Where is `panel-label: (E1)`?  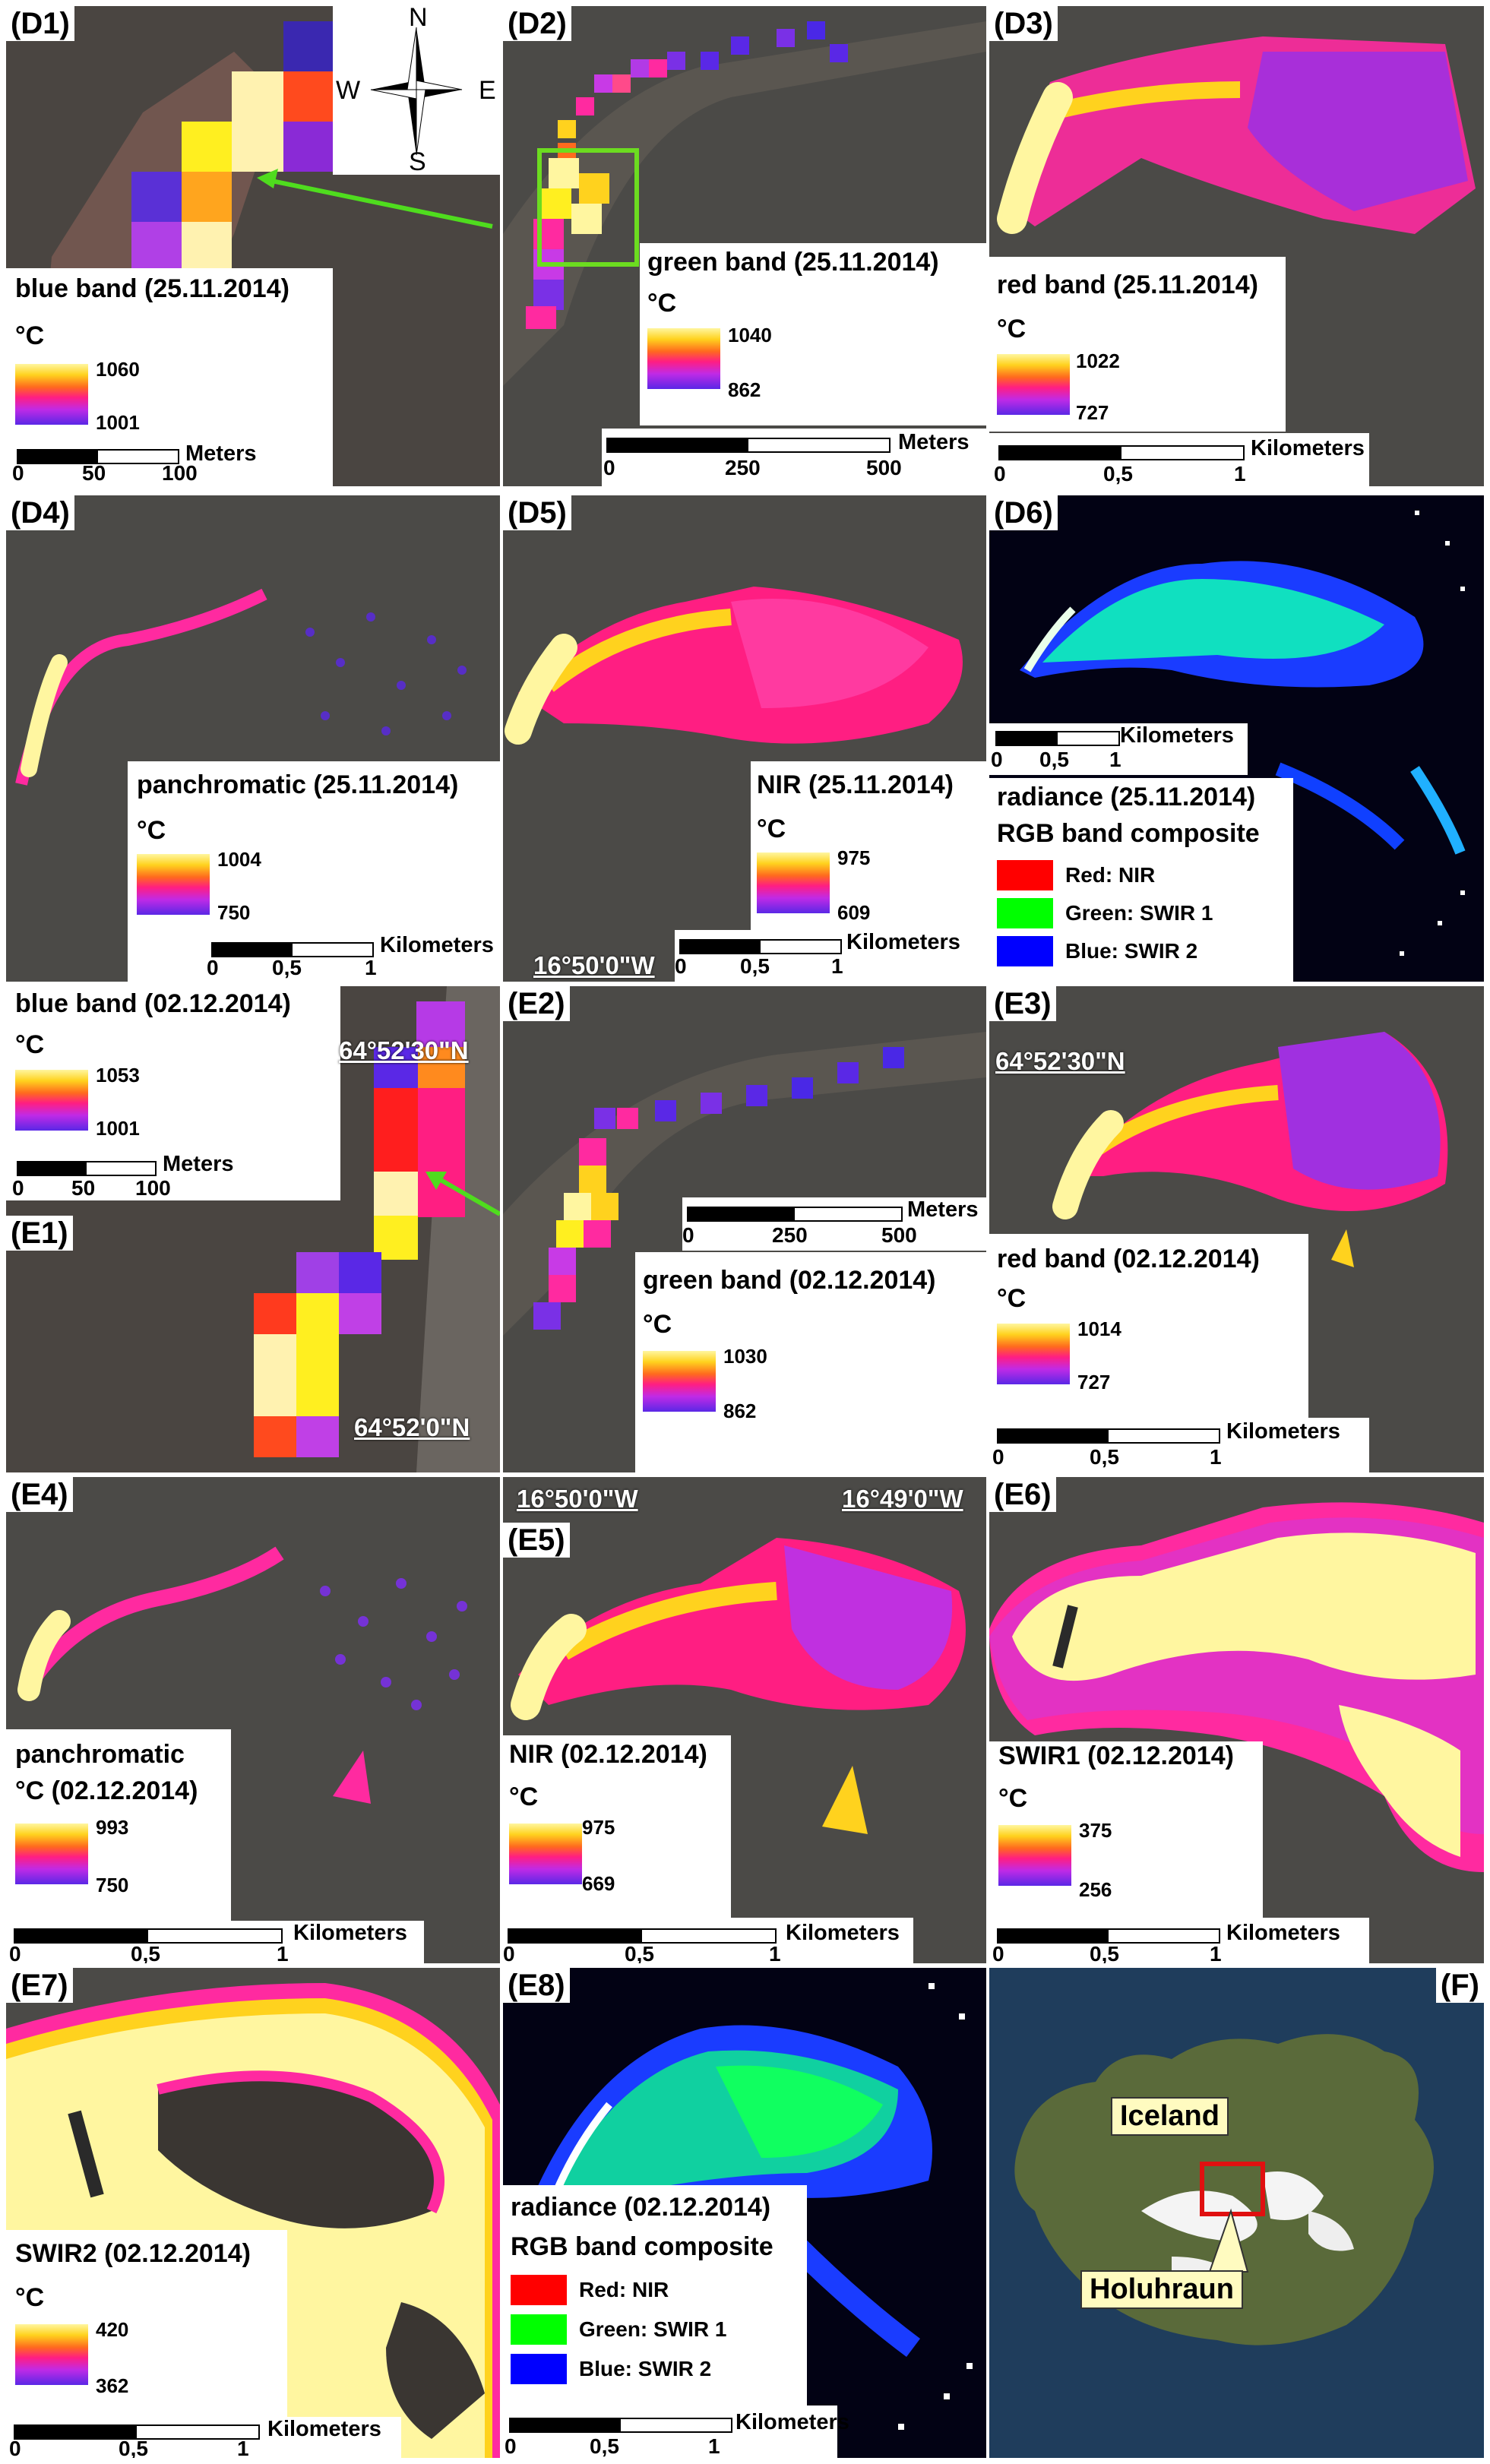 panel-label: (E1) is located at coordinates (39, 1233).